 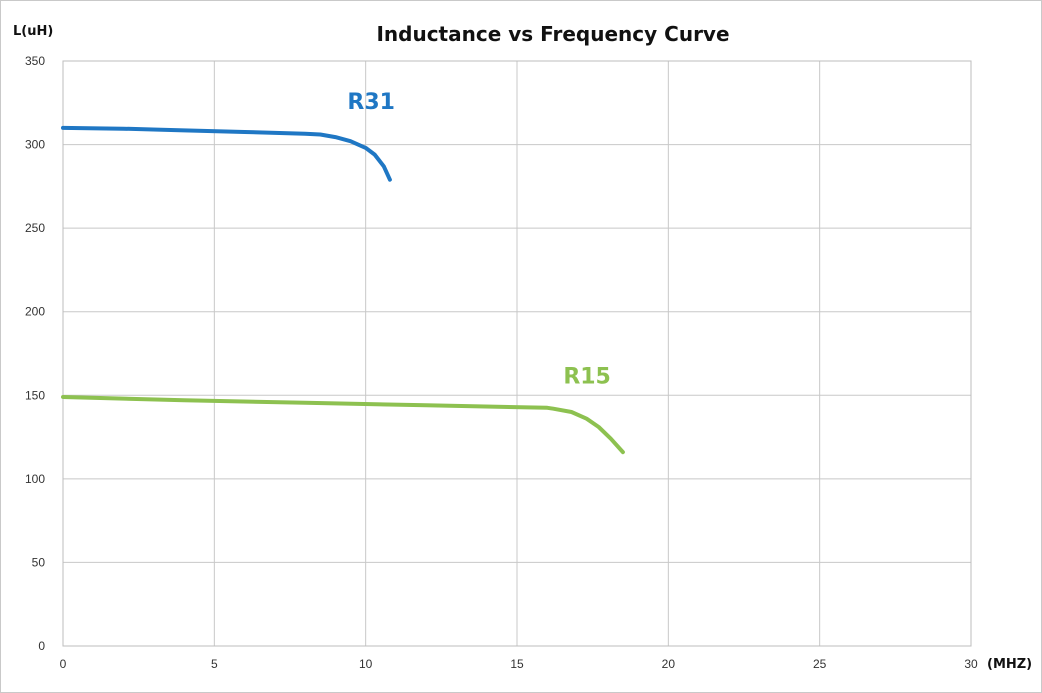 What do you see at coordinates (33, 31) in the screenshot?
I see `y-axis-label: L(uH)` at bounding box center [33, 31].